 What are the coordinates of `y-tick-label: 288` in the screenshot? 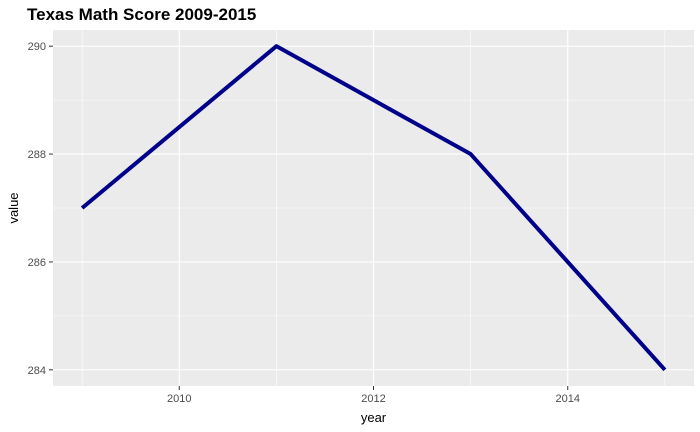 It's located at (37, 155).